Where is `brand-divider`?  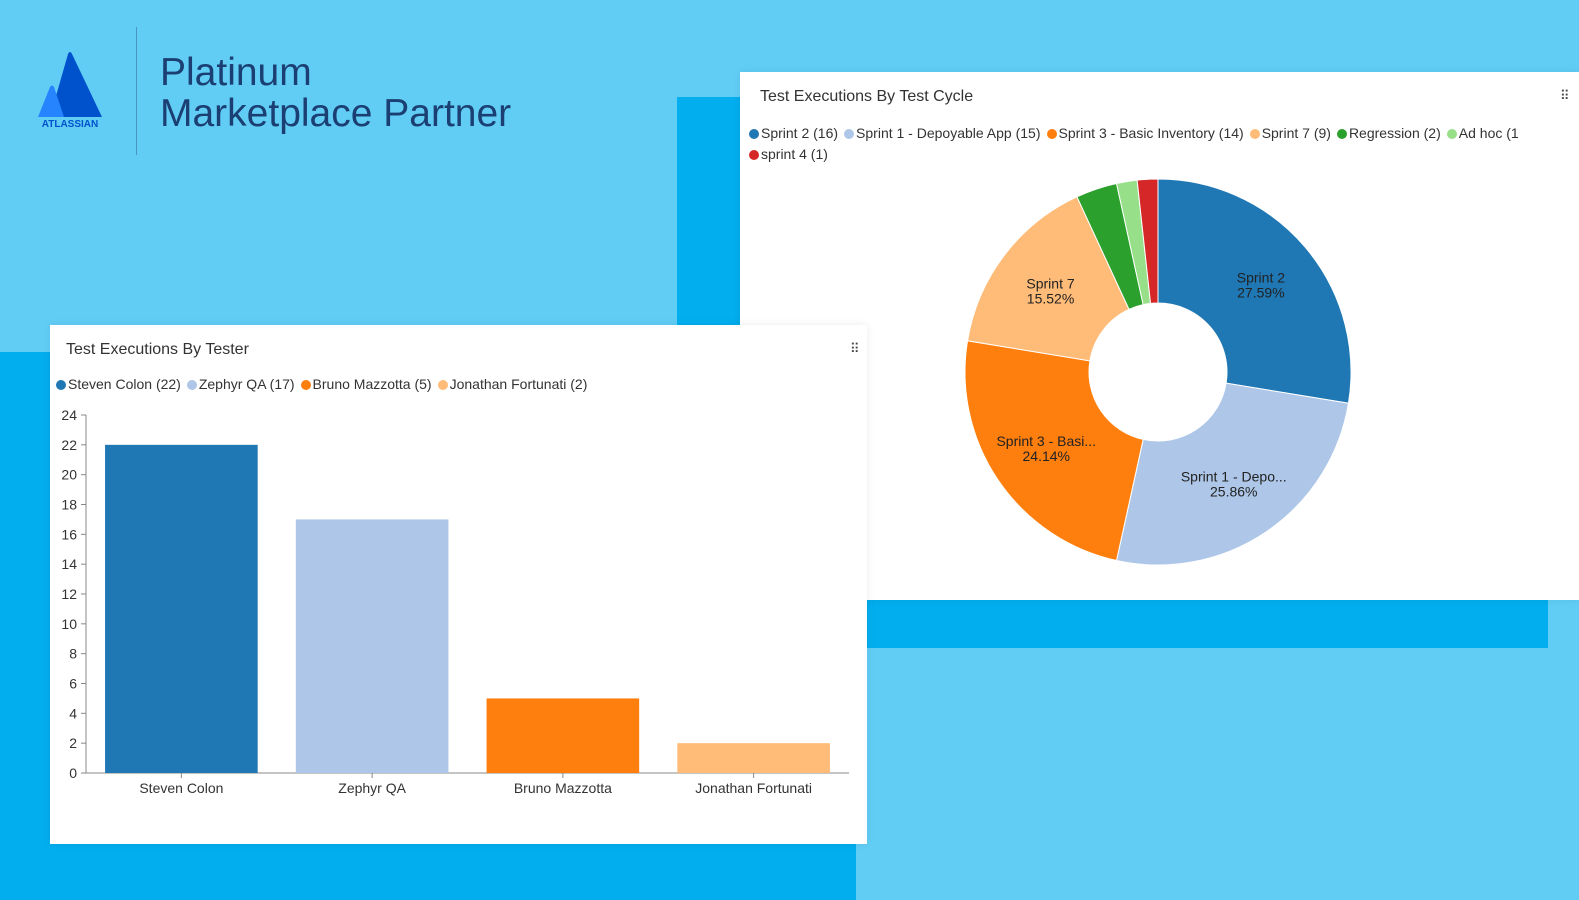 brand-divider is located at coordinates (136, 91).